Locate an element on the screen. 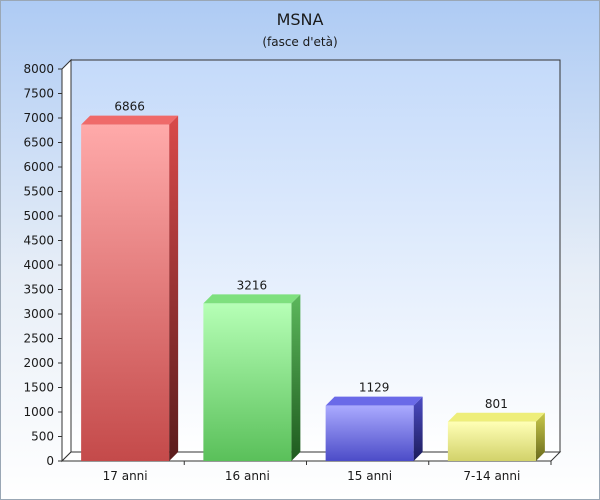  y-tick-label: 3500 is located at coordinates (38, 290).